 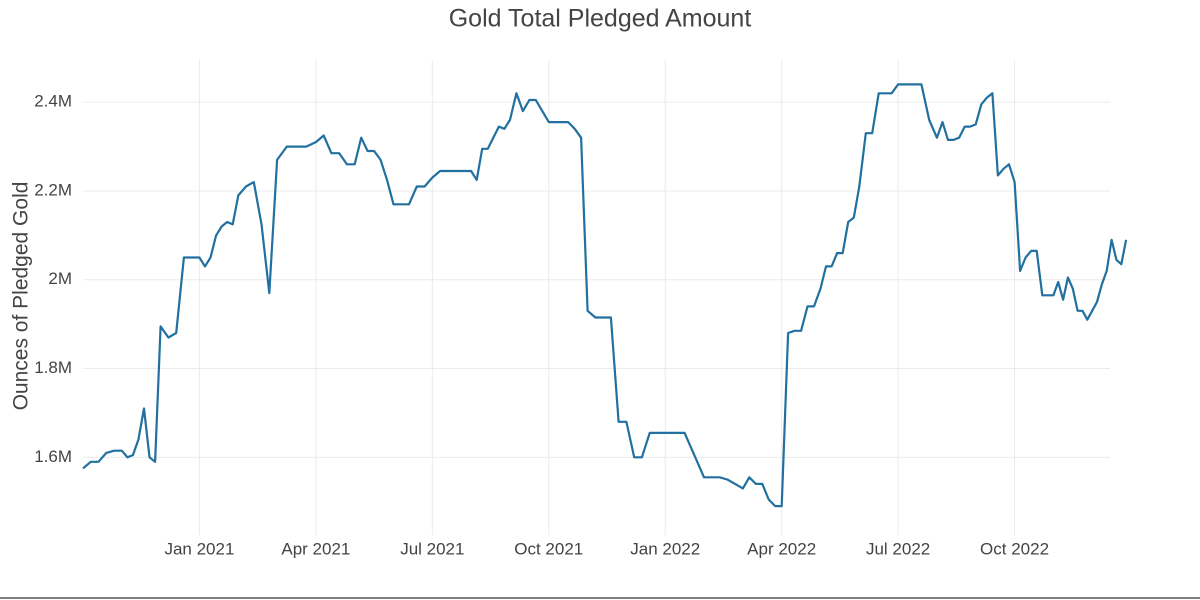 What do you see at coordinates (665, 548) in the screenshot?
I see `x-tick-label: Jan 2022` at bounding box center [665, 548].